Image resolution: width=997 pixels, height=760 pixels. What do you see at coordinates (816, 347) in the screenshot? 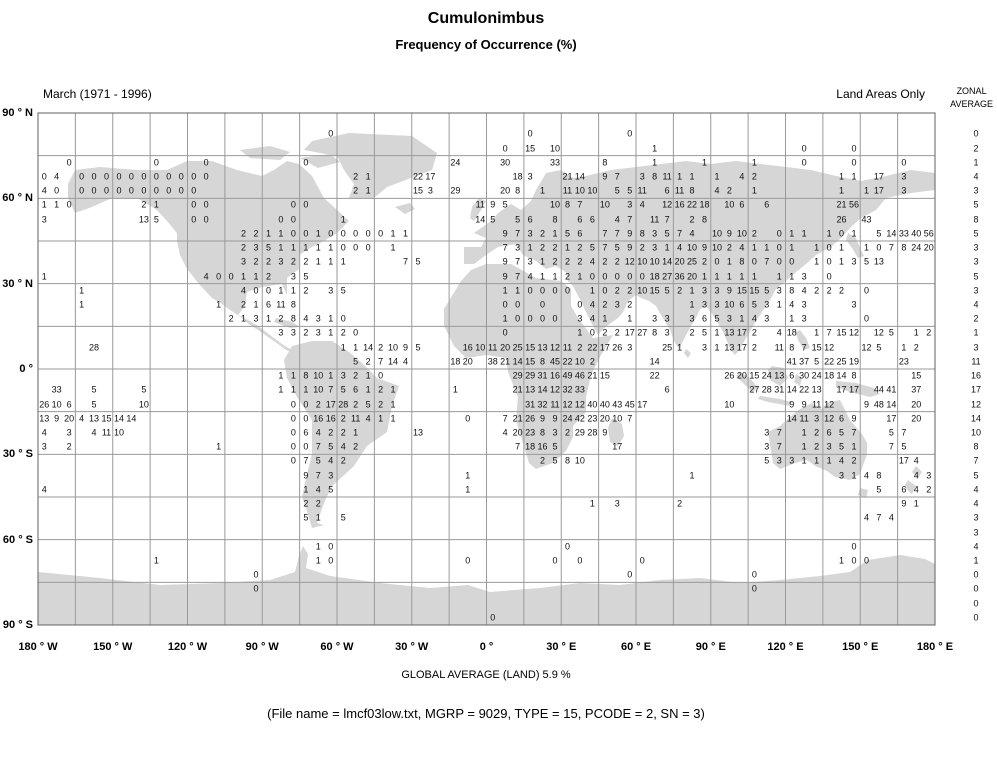
I see `grid-value: 15` at bounding box center [816, 347].